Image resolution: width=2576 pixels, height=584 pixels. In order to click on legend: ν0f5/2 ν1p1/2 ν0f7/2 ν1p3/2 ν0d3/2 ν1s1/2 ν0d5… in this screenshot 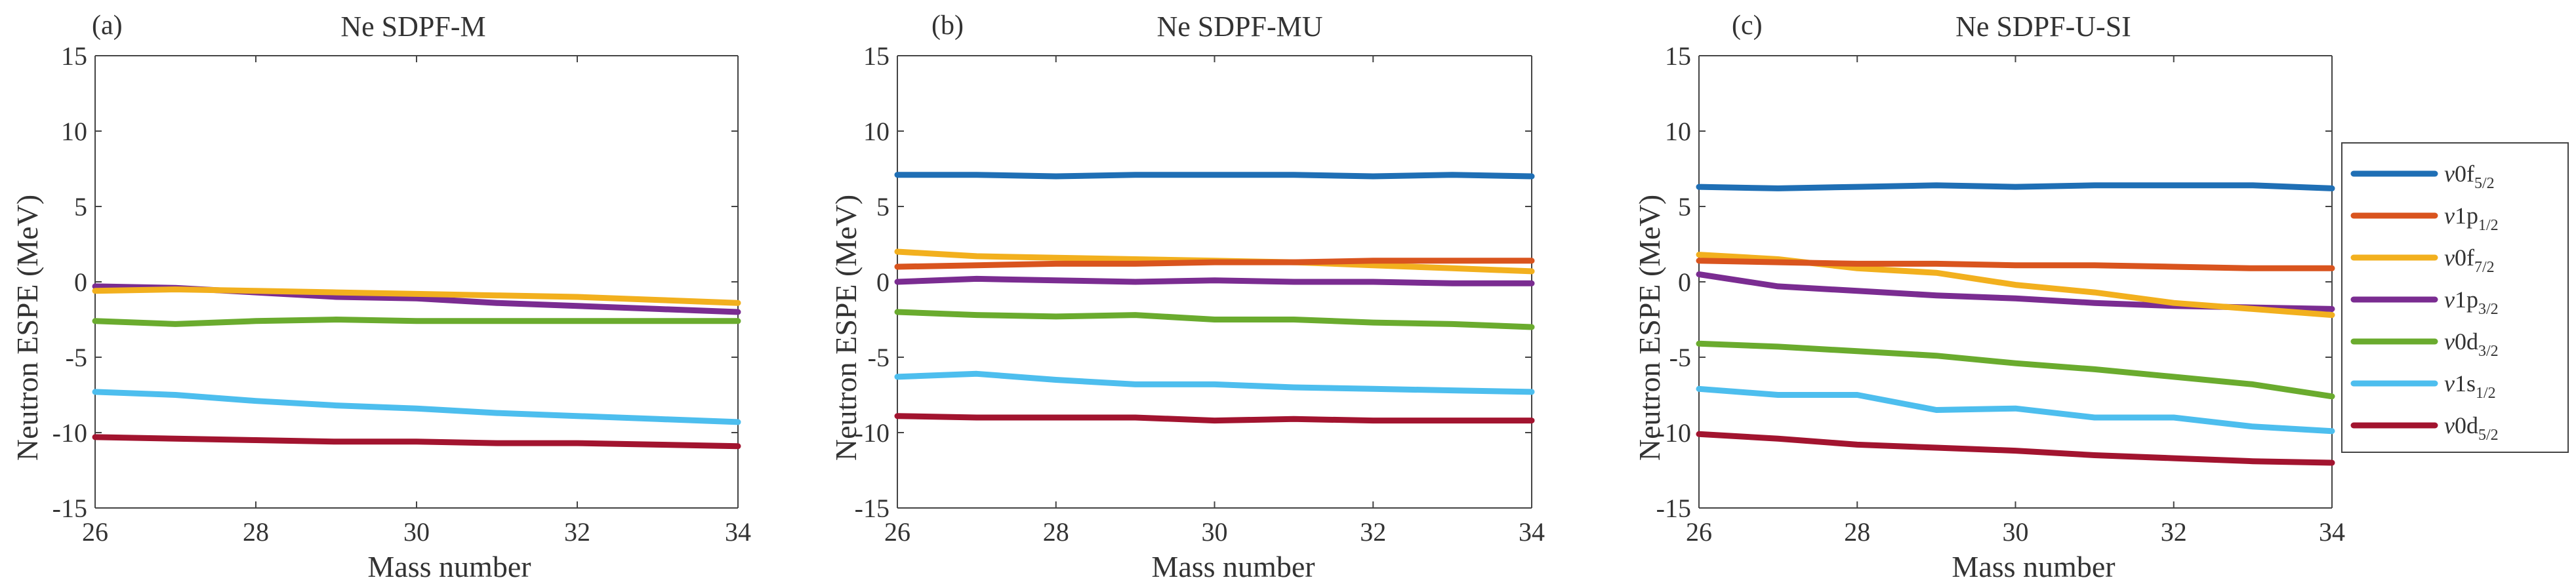, I will do `click(2455, 297)`.